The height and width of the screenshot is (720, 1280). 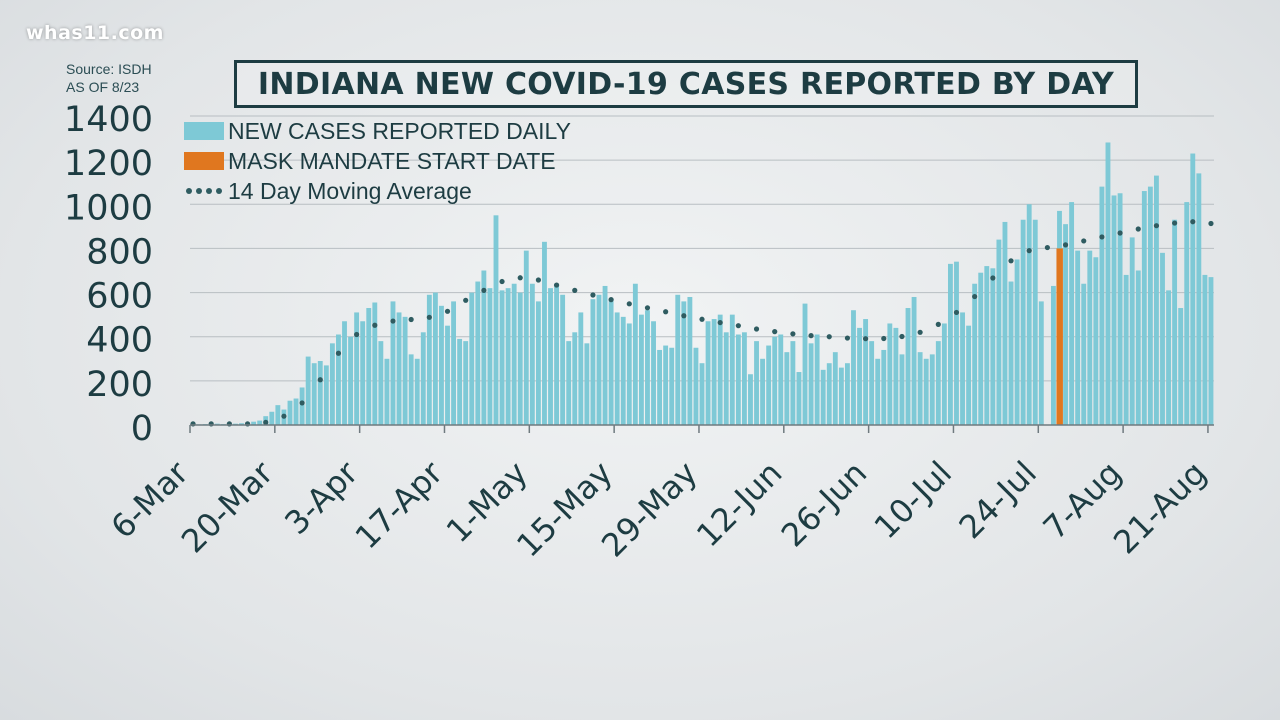 I want to click on x-tick-label: 29-May, so click(x=649, y=509).